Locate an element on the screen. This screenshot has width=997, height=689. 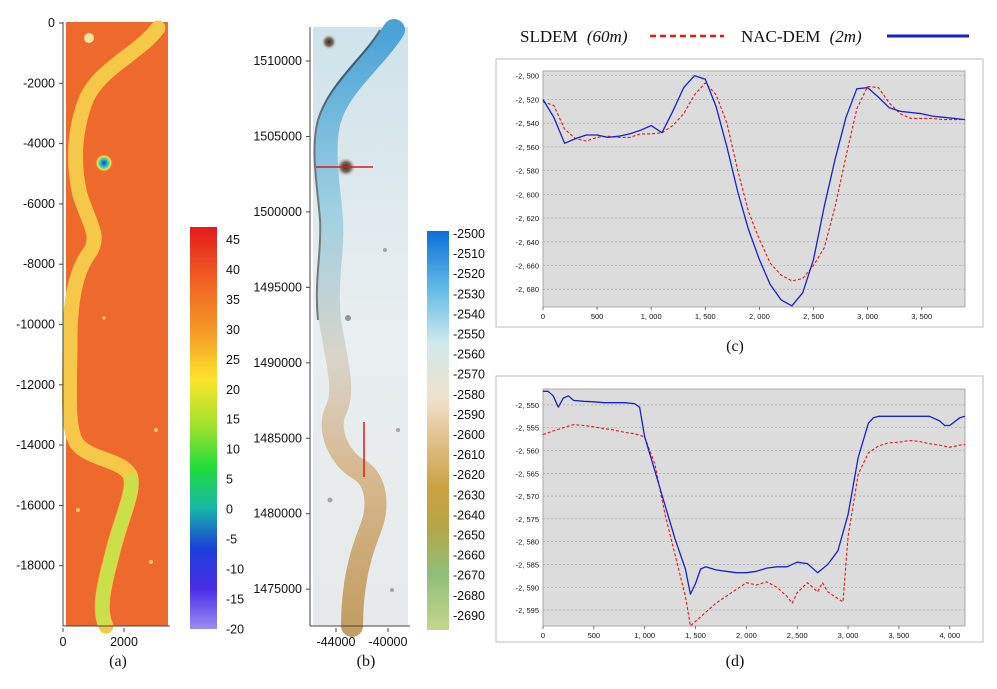
panel-b-caption: (b) is located at coordinates (366, 661).